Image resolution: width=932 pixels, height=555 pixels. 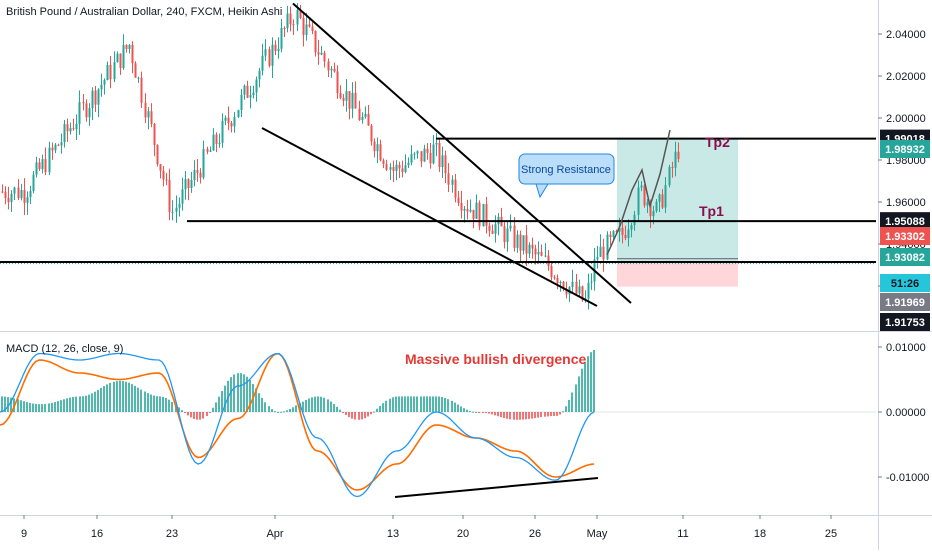 What do you see at coordinates (906, 413) in the screenshot?
I see `macd-y-tick-label: 0.00000` at bounding box center [906, 413].